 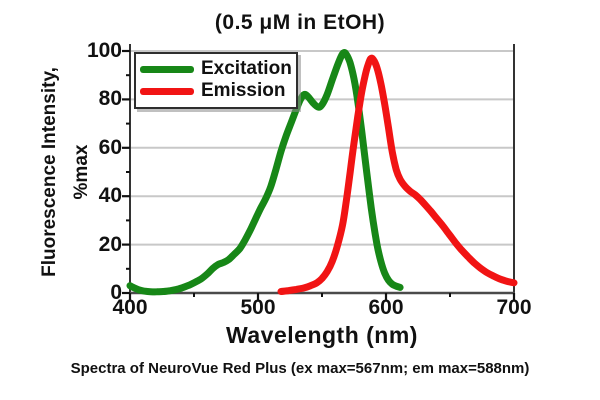 I want to click on y-tick-label-80: 80, so click(x=110, y=99).